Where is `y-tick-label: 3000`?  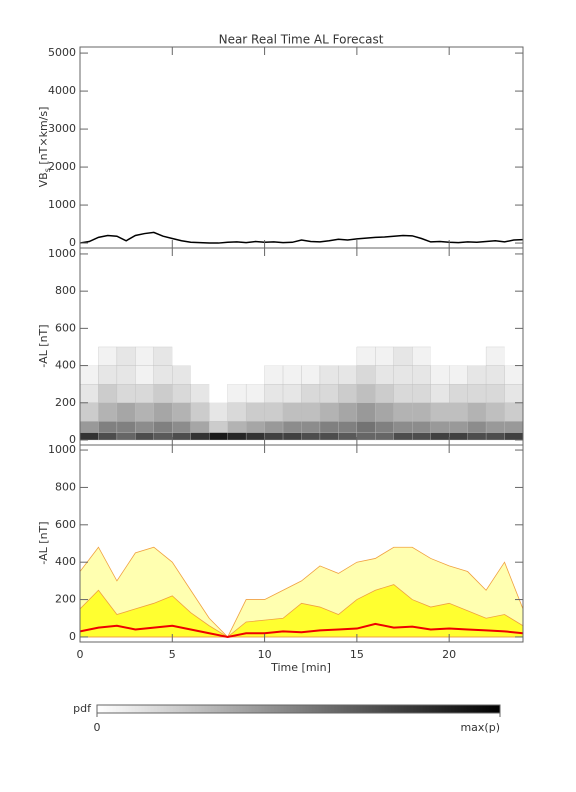 y-tick-label: 3000 is located at coordinates (62, 128).